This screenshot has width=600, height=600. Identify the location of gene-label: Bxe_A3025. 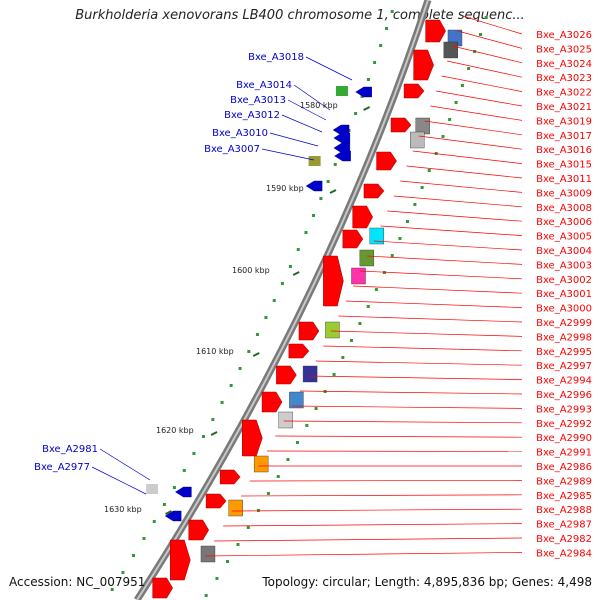
(564, 49).